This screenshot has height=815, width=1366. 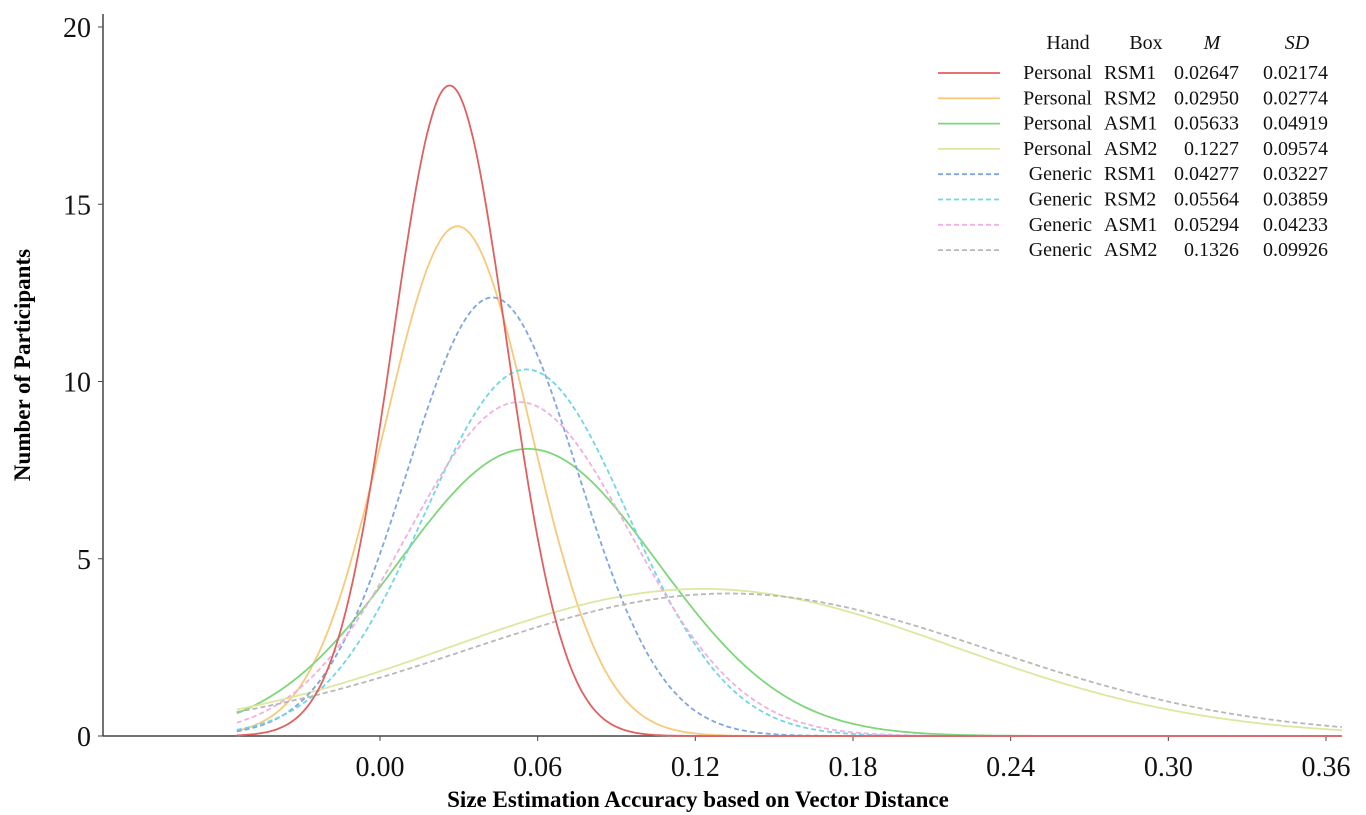 I want to click on legend-sd: 0.03859, so click(x=1295, y=200).